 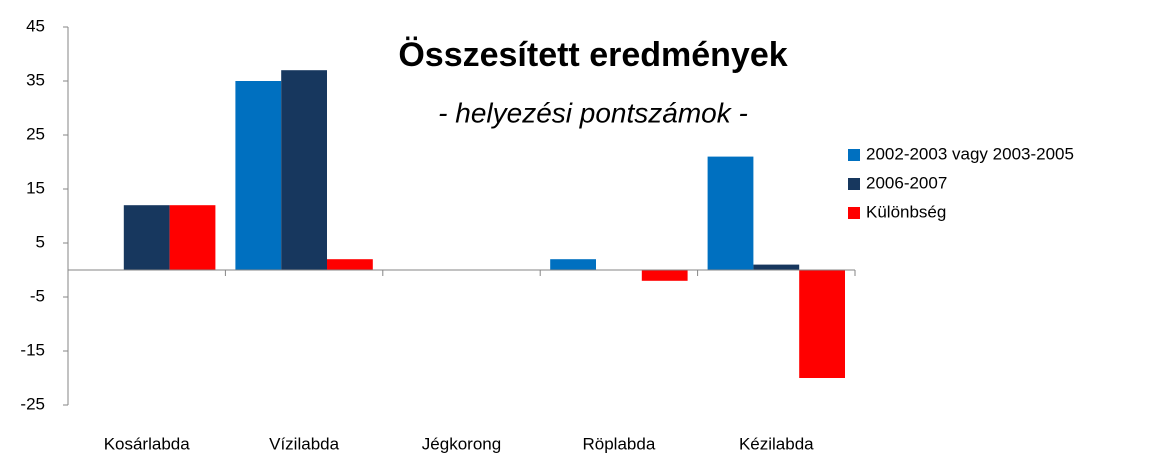 What do you see at coordinates (32, 403) in the screenshot?
I see `y-tick-label: -25` at bounding box center [32, 403].